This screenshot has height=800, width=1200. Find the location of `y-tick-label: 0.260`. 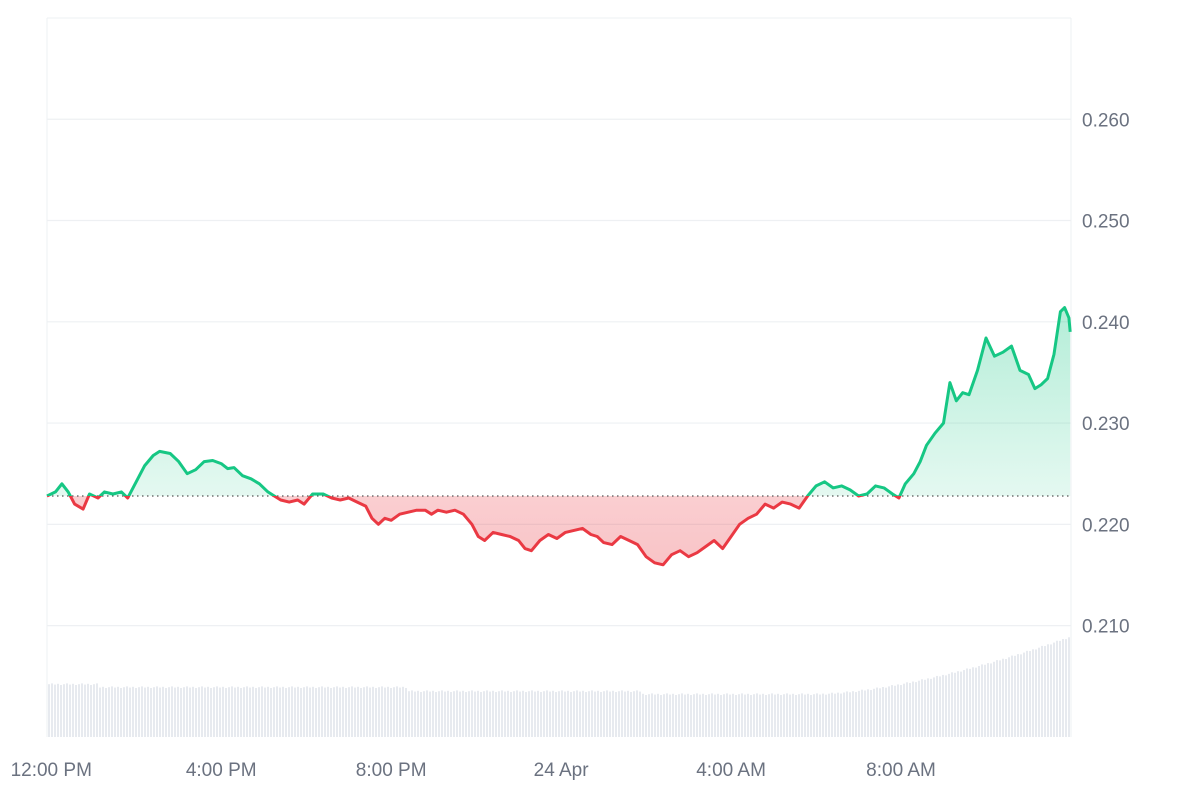

y-tick-label: 0.260 is located at coordinates (1106, 120).